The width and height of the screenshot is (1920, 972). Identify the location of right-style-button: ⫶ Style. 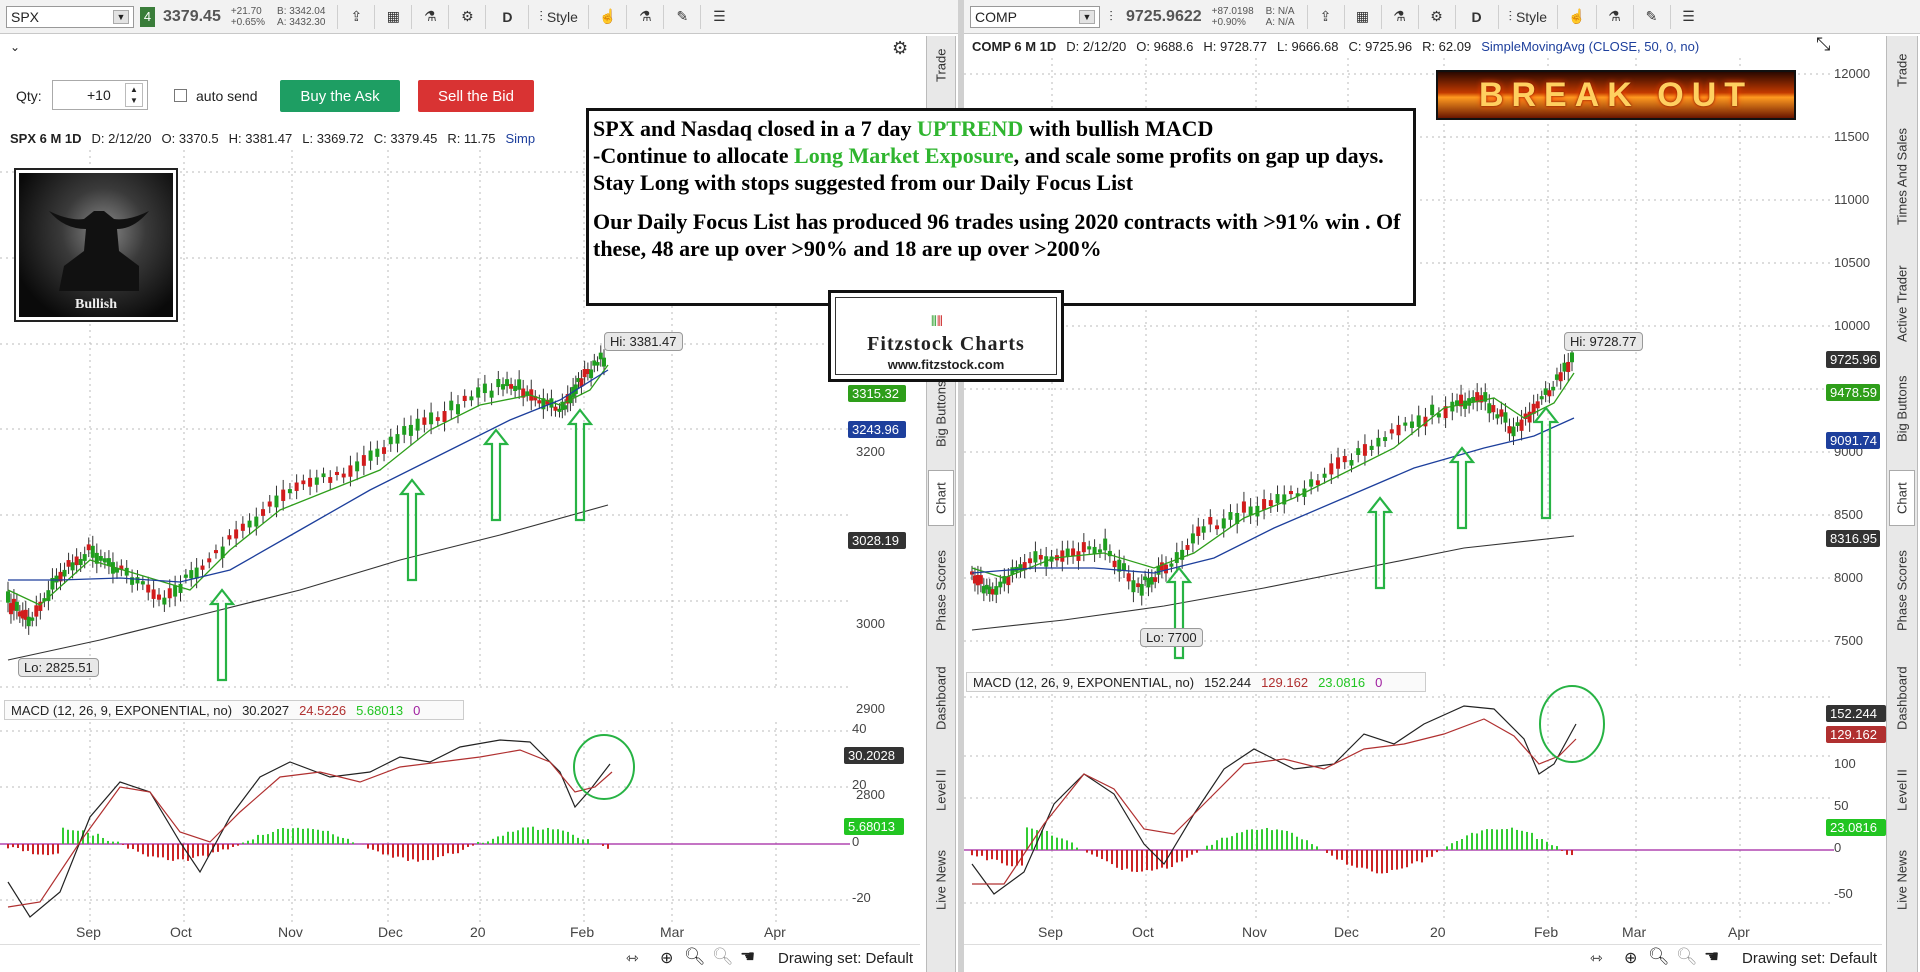
(1528, 17).